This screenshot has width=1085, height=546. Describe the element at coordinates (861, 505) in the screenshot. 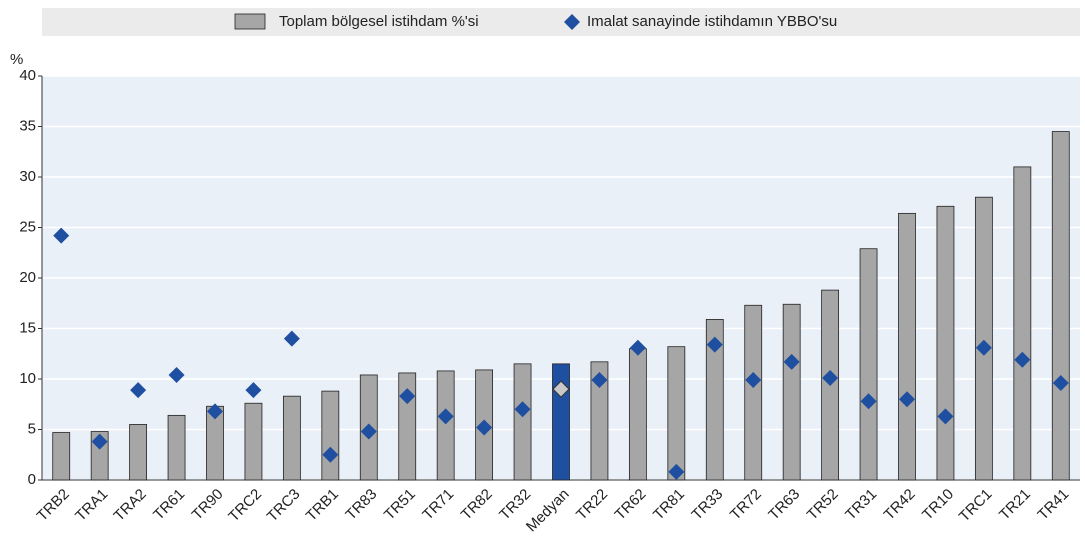

I see `x-tick-label: TR31` at that location.